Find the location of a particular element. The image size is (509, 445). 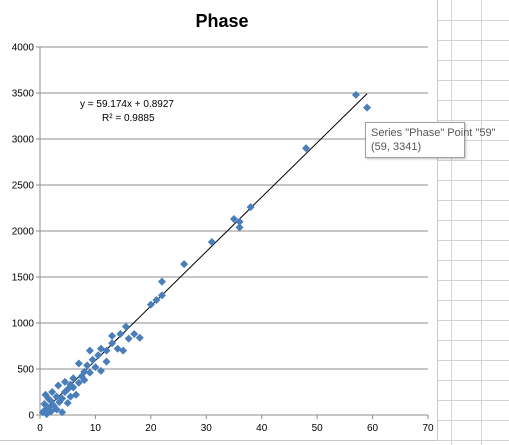

tooltip-series-point: Series "Phase" Point "59" is located at coordinates (433, 133).